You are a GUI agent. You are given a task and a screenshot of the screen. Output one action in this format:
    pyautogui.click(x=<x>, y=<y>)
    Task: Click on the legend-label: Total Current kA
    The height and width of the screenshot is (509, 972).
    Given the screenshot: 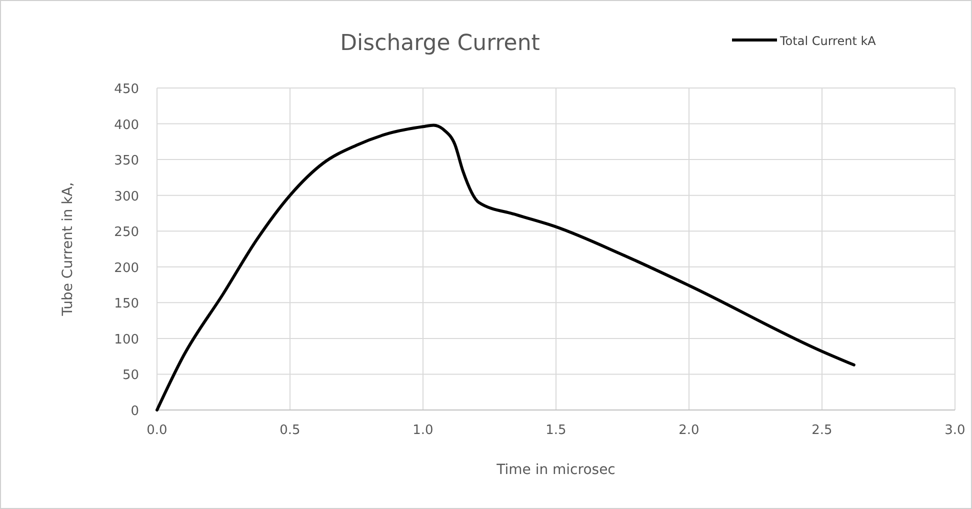 What is the action you would take?
    pyautogui.click(x=828, y=41)
    